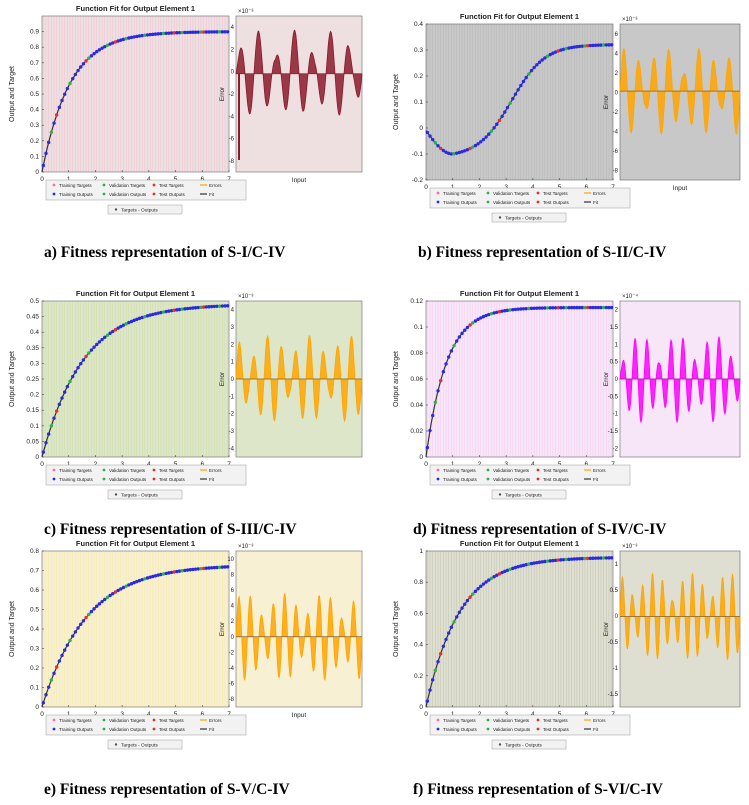 The width and height of the screenshot is (749, 805). What do you see at coordinates (480, 464) in the screenshot?
I see `fit-xtick-label: 2` at bounding box center [480, 464].